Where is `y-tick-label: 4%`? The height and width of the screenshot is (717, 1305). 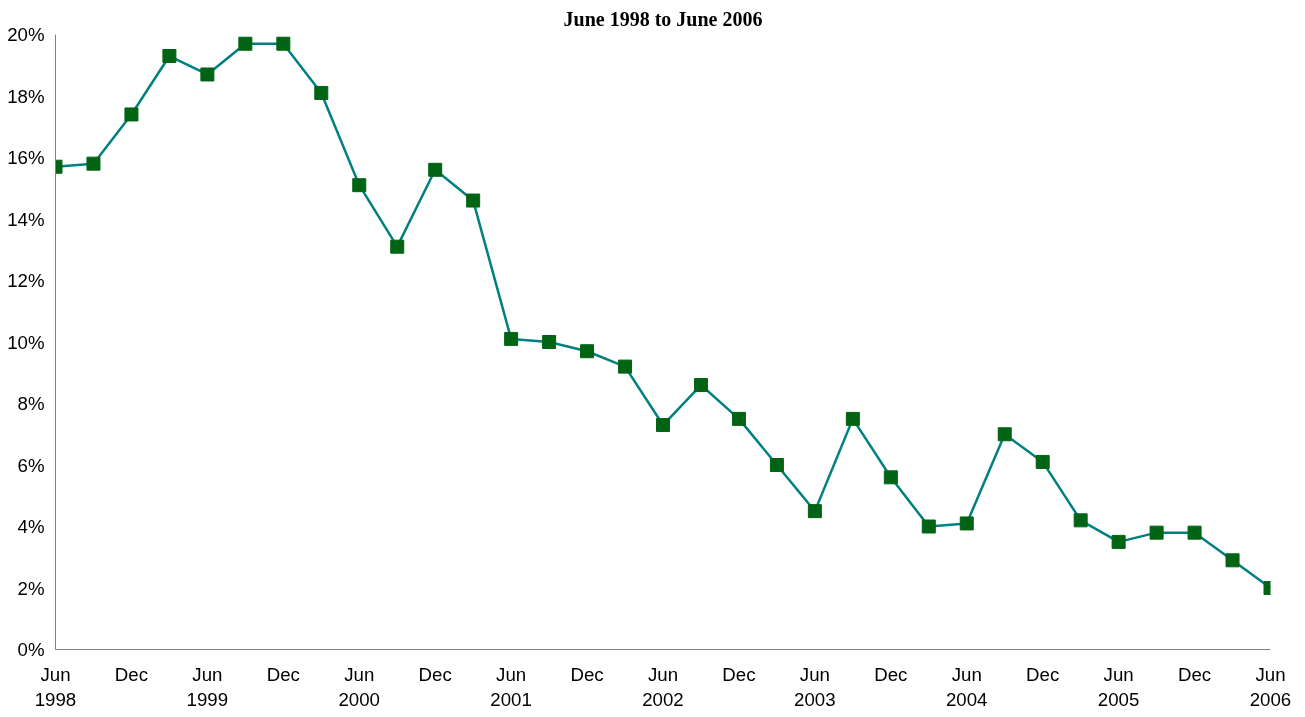 y-tick-label: 4% is located at coordinates (31, 526).